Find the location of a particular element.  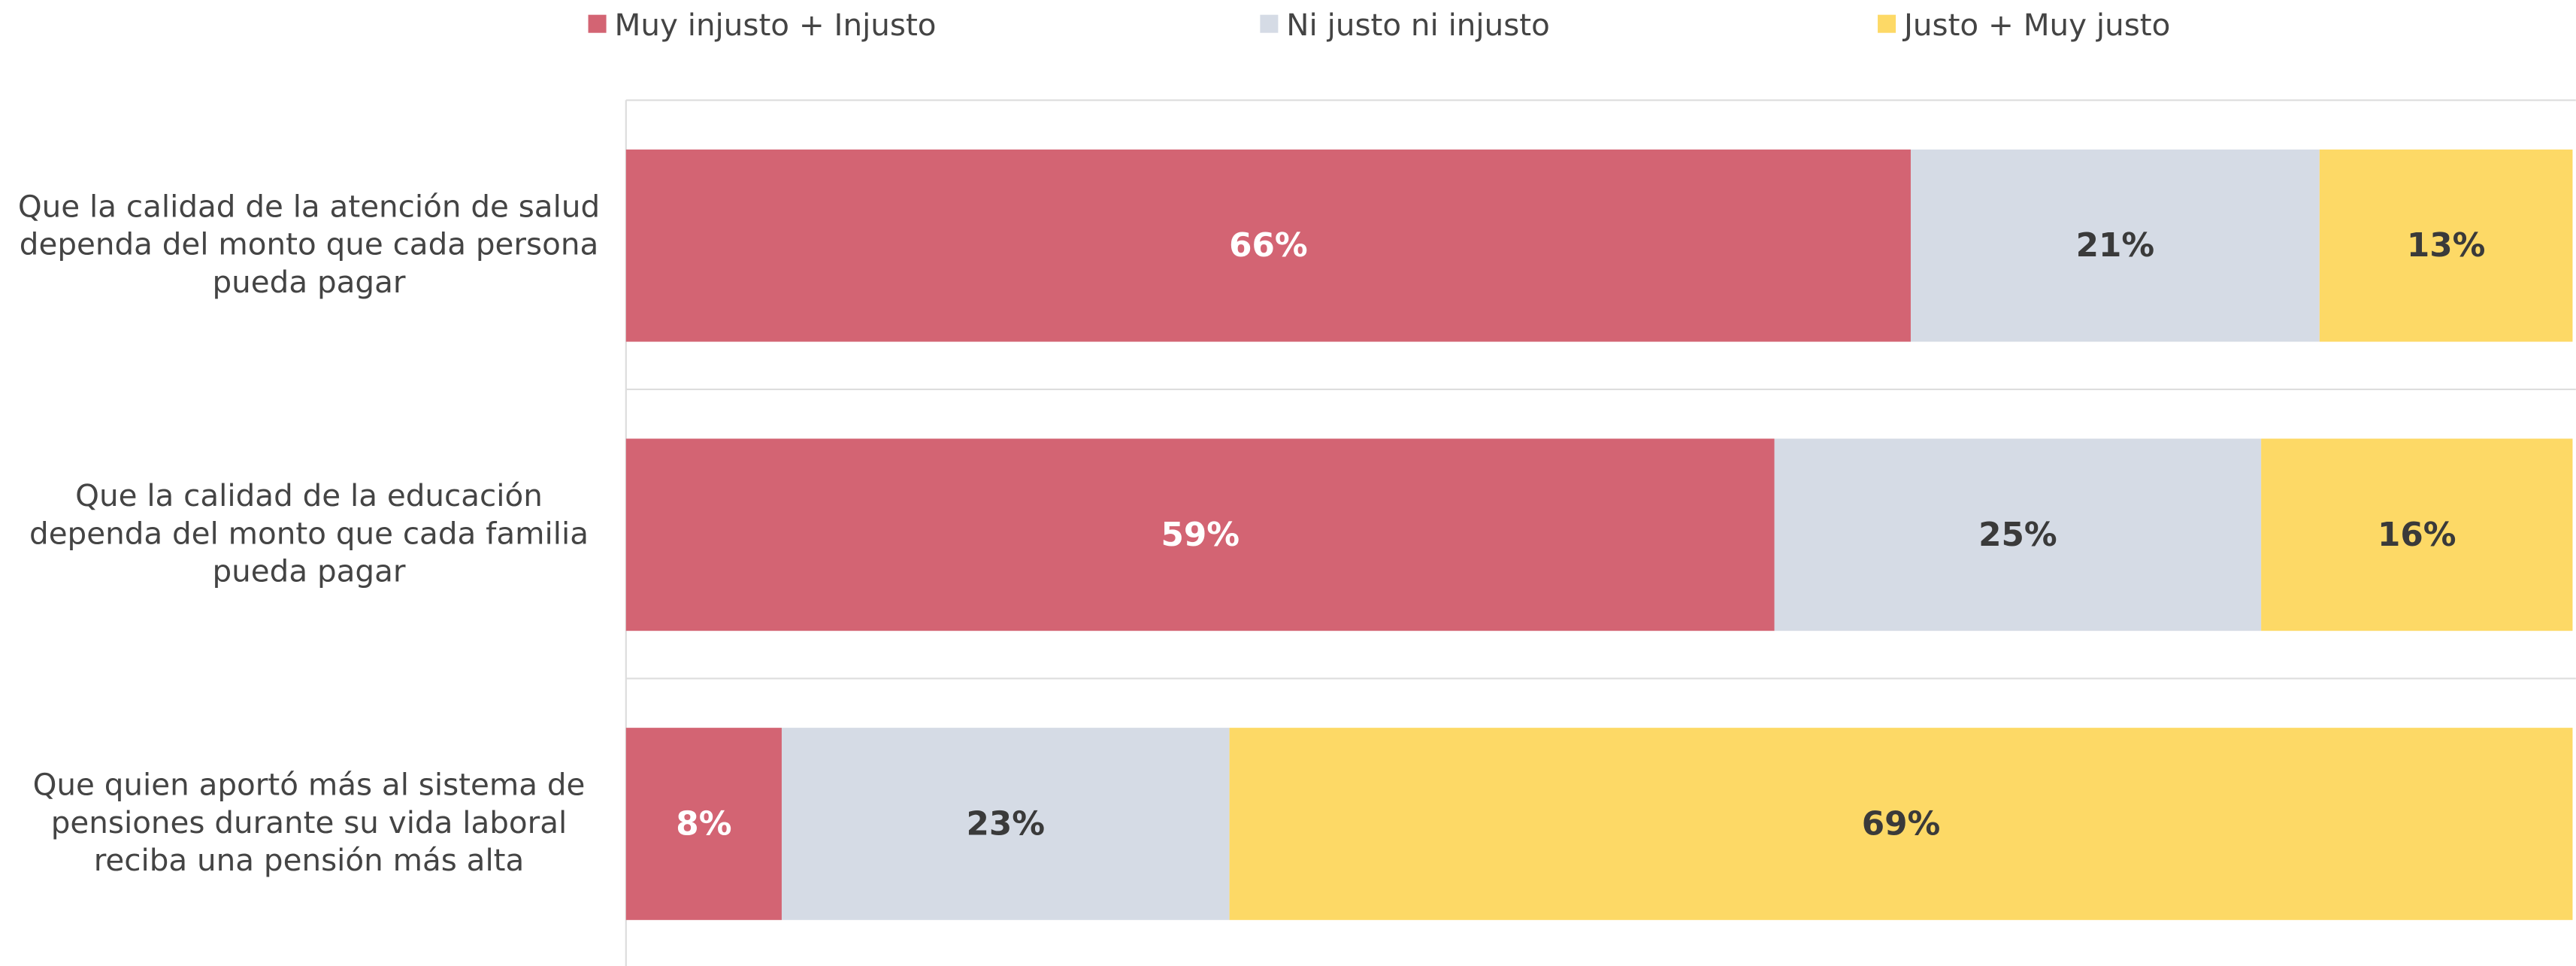

value-label: 8% is located at coordinates (703, 823).